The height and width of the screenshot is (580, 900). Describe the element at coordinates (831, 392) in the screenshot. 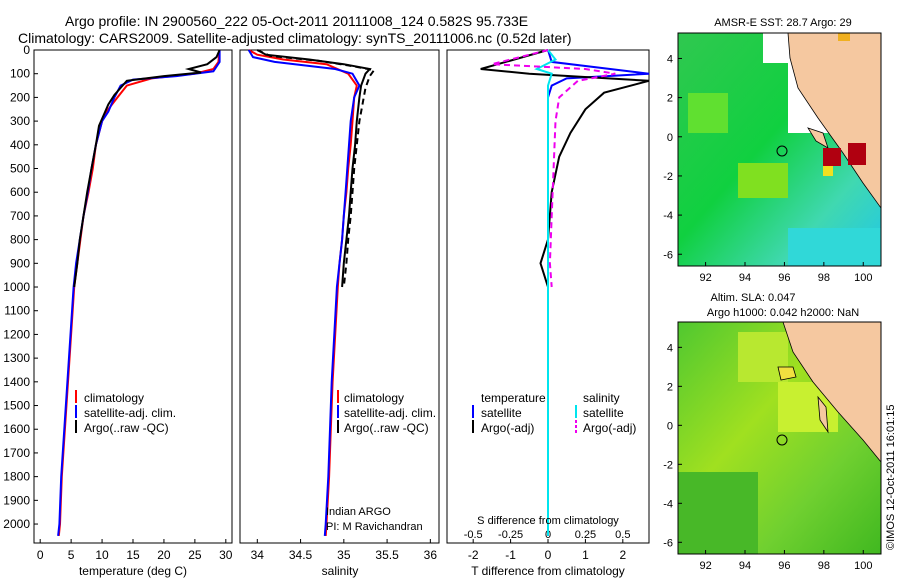

I see `sumatra-land` at that location.